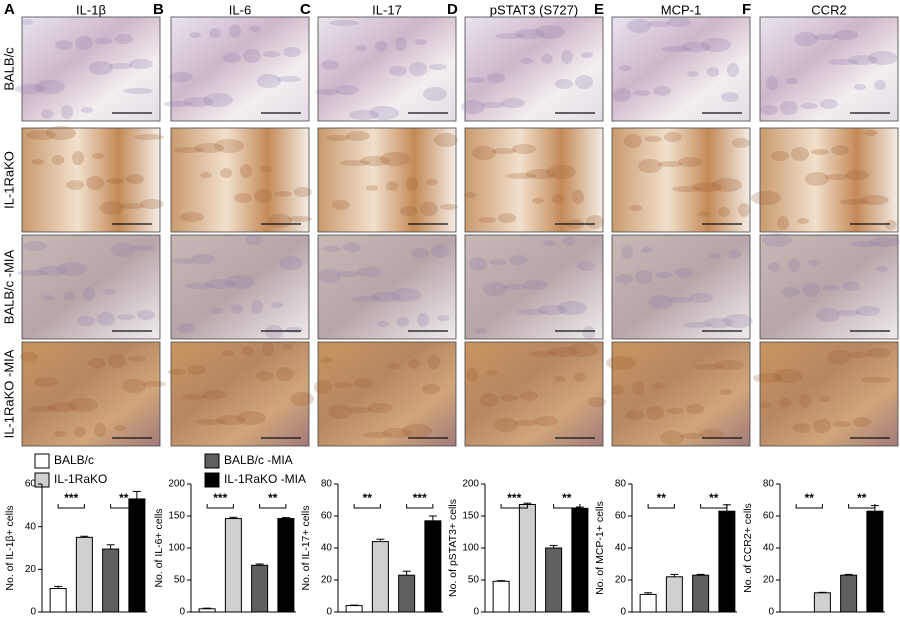  What do you see at coordinates (621, 516) in the screenshot?
I see `y-tick-label: 60` at bounding box center [621, 516].